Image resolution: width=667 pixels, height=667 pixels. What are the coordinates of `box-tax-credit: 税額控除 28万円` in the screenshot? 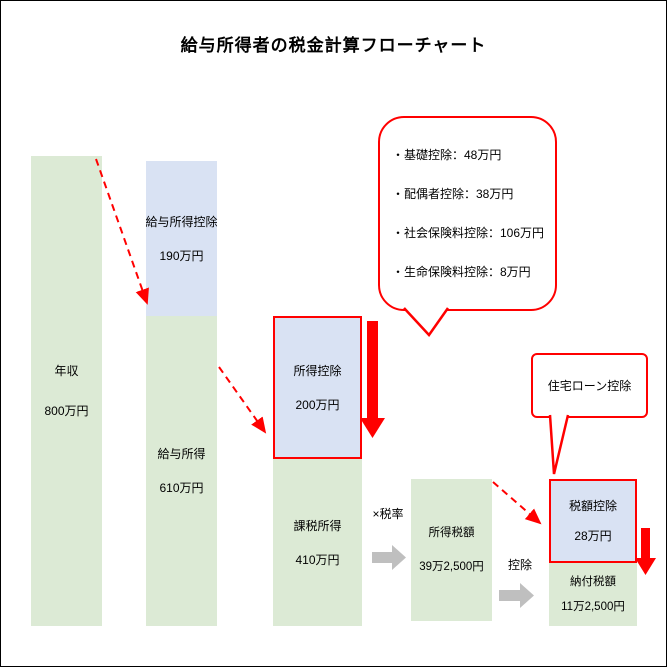 It's located at (593, 521).